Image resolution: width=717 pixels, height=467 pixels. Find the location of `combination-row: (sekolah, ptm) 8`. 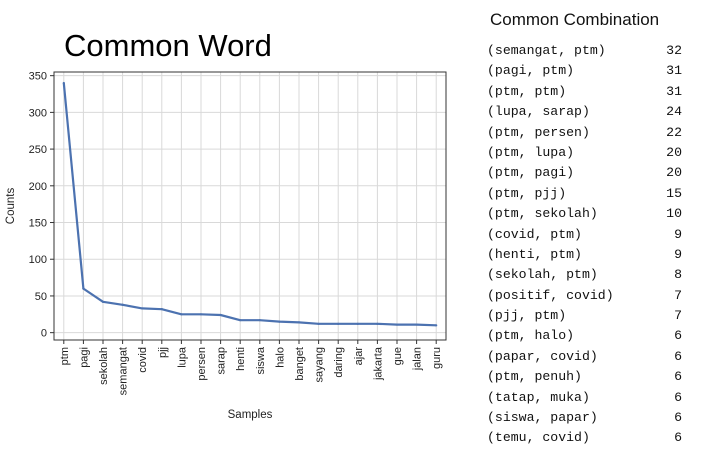

combination-row: (sekolah, ptm) 8 is located at coordinates (584, 275).